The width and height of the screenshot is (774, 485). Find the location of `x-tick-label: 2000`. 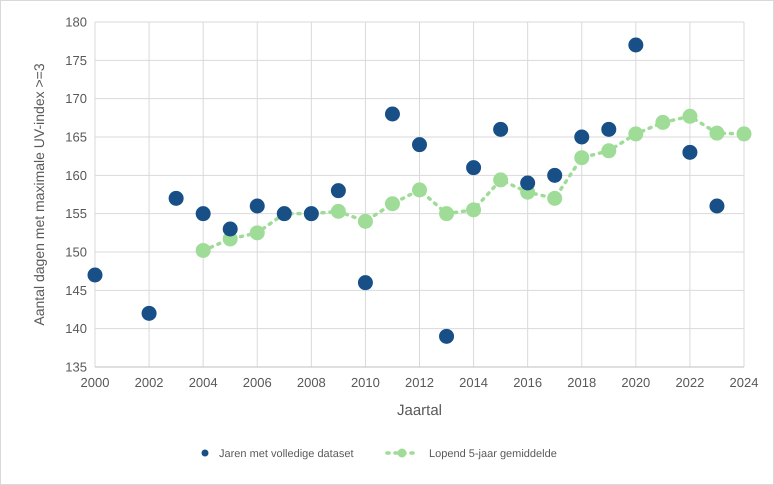

x-tick-label: 2000 is located at coordinates (95, 382).